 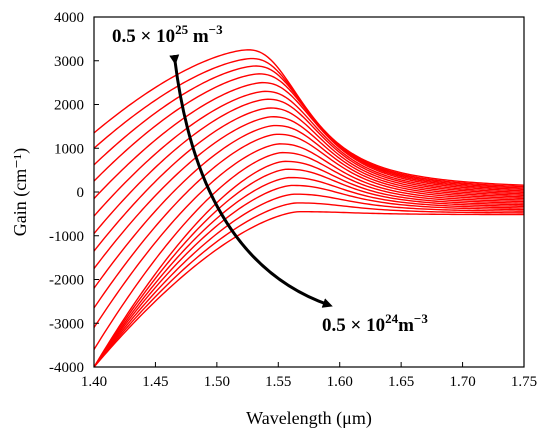 I want to click on y-tick-label: 2000, so click(x=69, y=106).